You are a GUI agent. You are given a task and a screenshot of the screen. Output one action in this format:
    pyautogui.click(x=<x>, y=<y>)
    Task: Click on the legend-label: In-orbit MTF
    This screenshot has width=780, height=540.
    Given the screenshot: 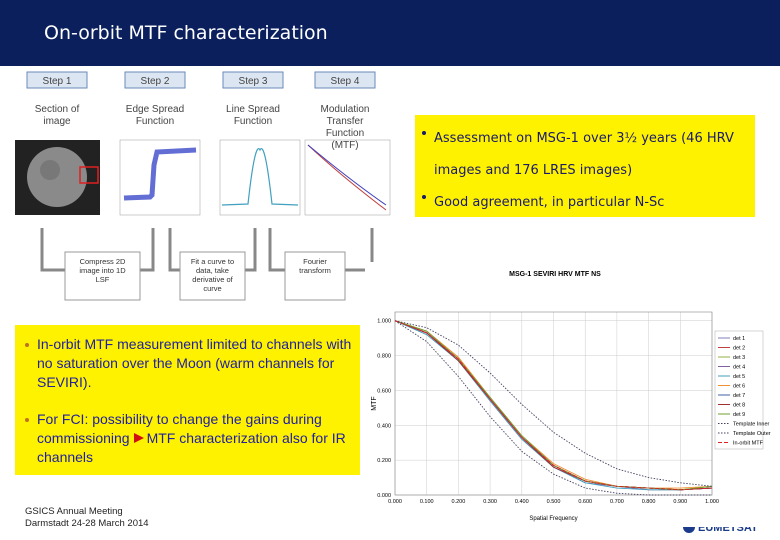 What is the action you would take?
    pyautogui.click(x=748, y=444)
    